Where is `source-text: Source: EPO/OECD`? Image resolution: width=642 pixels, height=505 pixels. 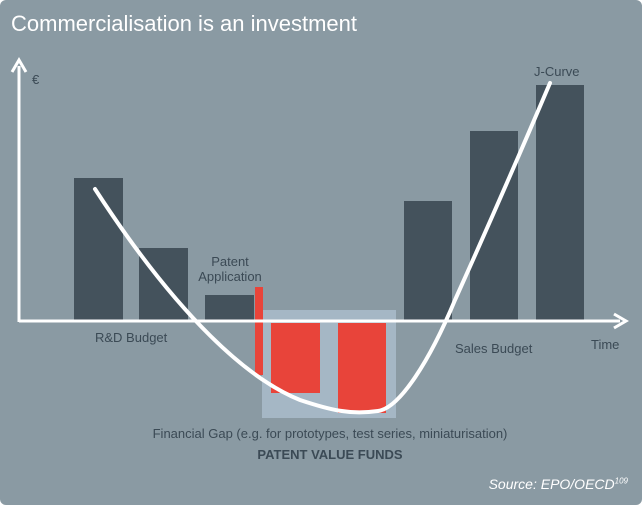 source-text: Source: EPO/OECD is located at coordinates (551, 484).